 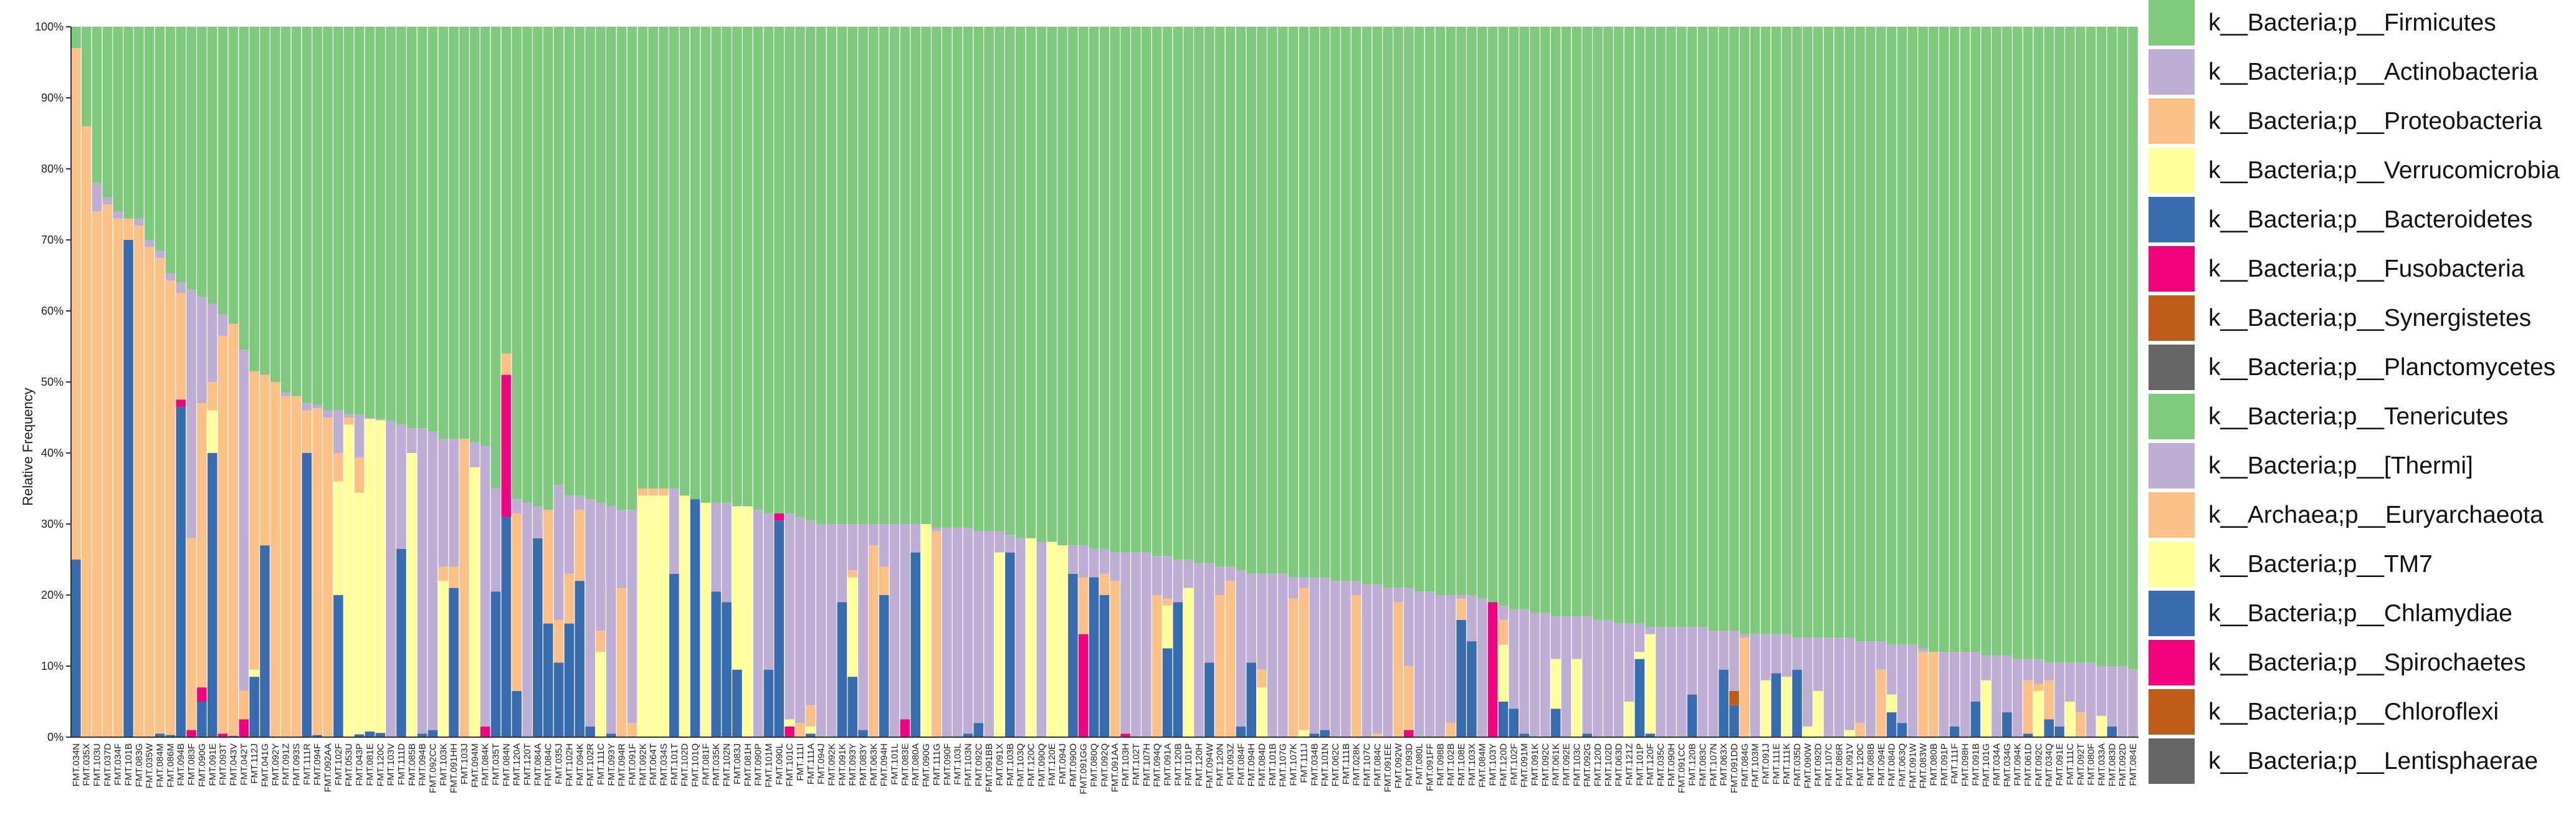 What do you see at coordinates (286, 764) in the screenshot?
I see `x-tick-label: FMT.091Z` at bounding box center [286, 764].